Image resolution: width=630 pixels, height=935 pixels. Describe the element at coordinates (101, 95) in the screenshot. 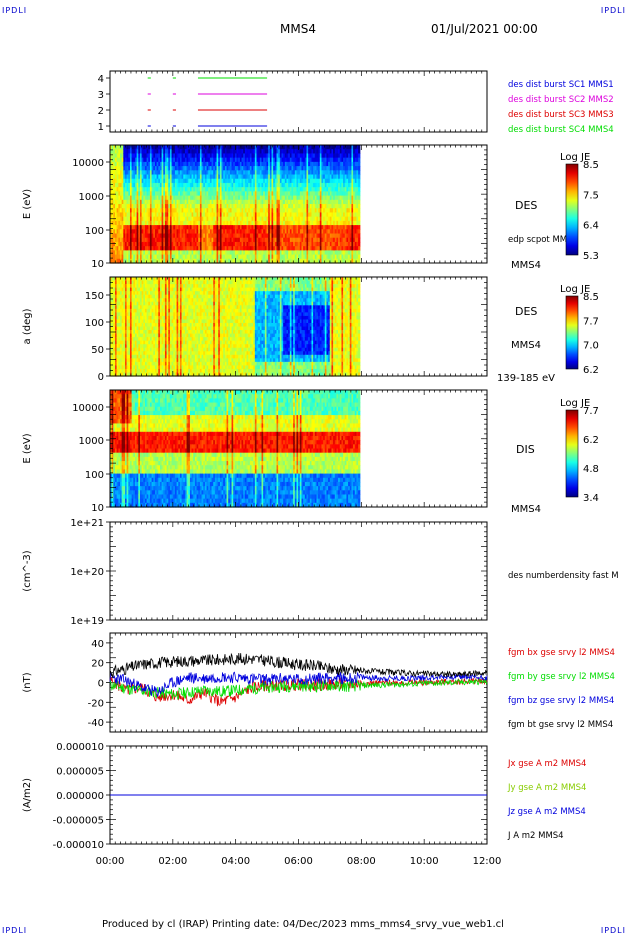

I see `burst-panel-tick-label: 3` at that location.